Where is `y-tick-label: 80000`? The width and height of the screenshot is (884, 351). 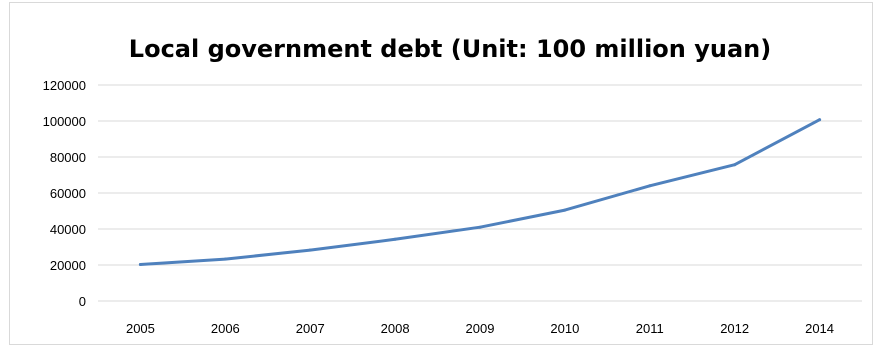
y-tick-label: 80000 is located at coordinates (68, 157).